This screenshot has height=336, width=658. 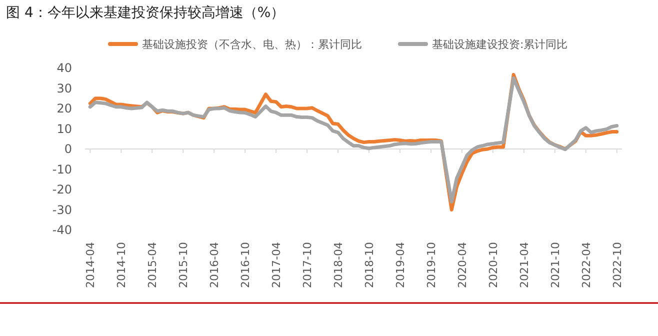 What do you see at coordinates (400, 265) in the screenshot?
I see `x-tick-label: 2019-04` at bounding box center [400, 265].